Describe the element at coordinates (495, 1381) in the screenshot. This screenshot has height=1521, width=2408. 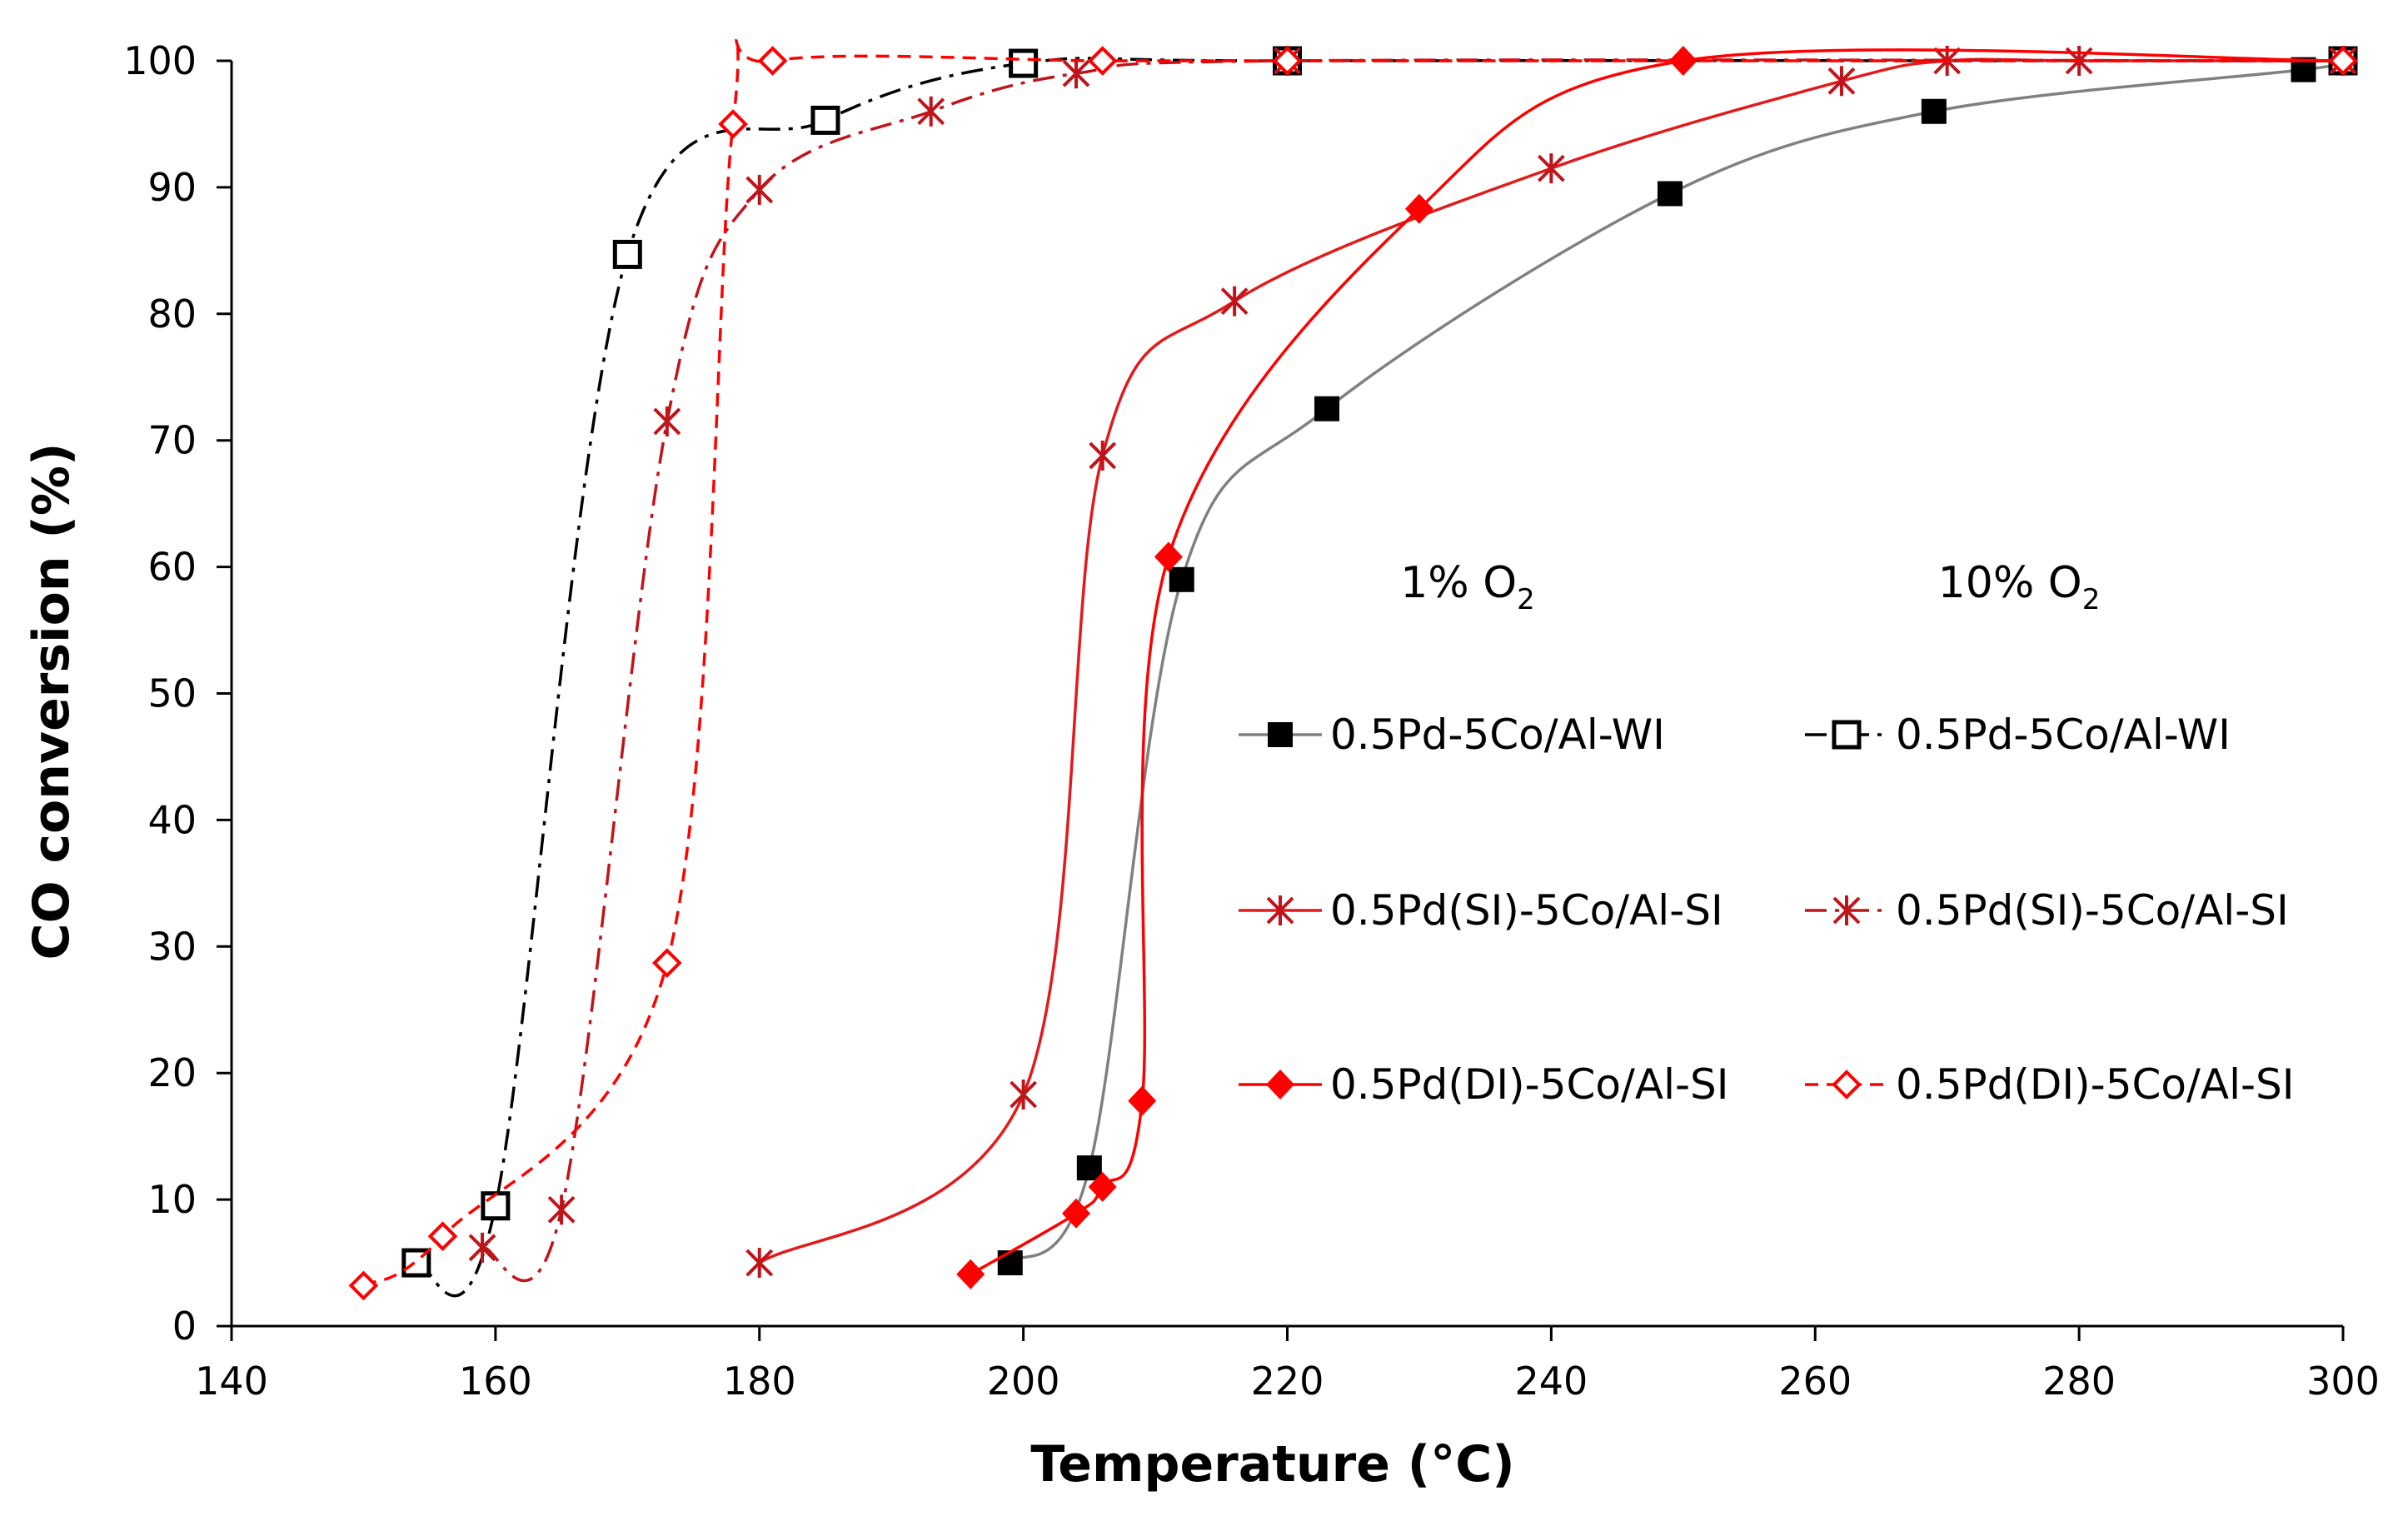
I see `x-tick-label: 160` at that location.